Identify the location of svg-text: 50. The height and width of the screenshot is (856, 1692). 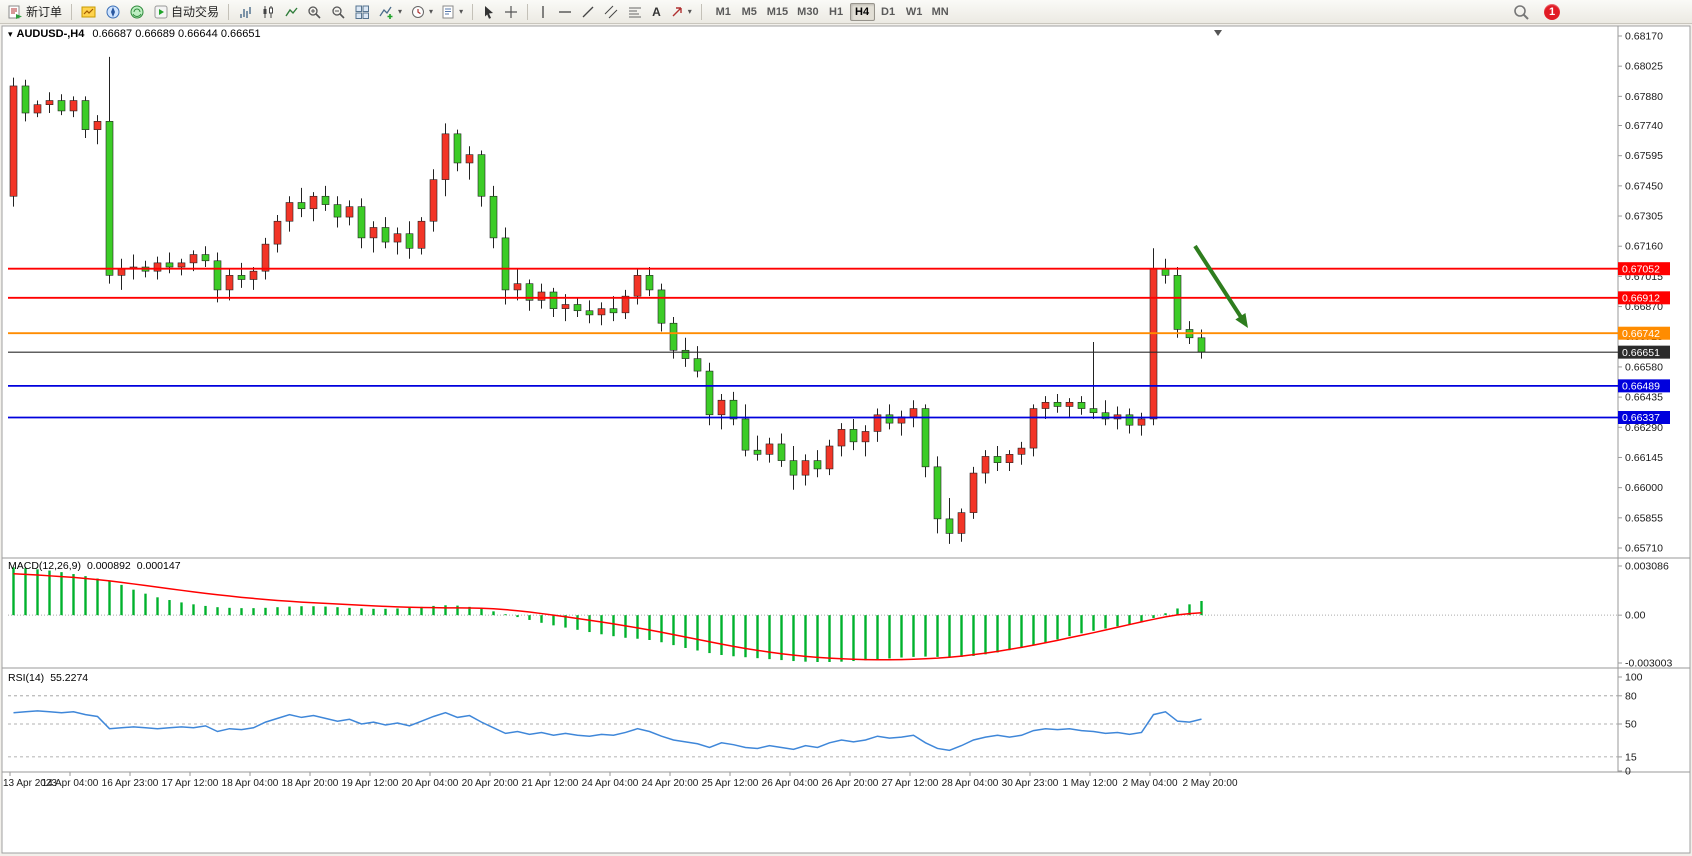
(1631, 725).